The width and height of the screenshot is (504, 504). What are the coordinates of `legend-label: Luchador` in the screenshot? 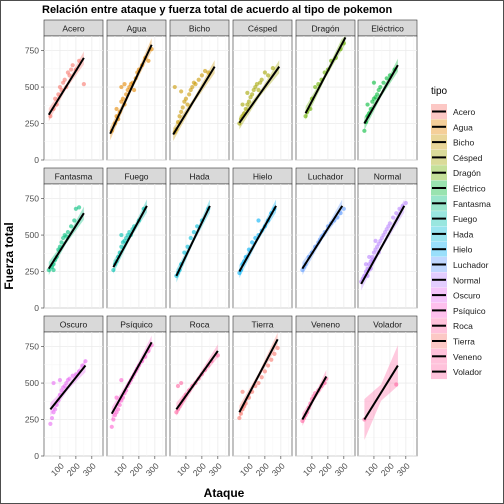 It's located at (471, 265).